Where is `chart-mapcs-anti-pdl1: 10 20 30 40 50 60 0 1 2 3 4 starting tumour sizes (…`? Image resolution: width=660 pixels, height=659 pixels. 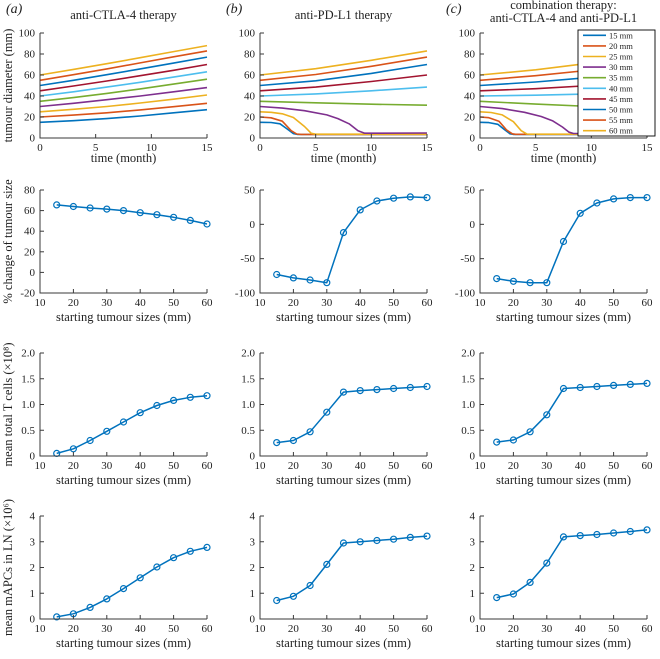 chart-mapcs-anti-pdl1: 10 20 30 40 50 60 0 1 2 3 4 starting tumour sizes (… is located at coordinates (330, 577).